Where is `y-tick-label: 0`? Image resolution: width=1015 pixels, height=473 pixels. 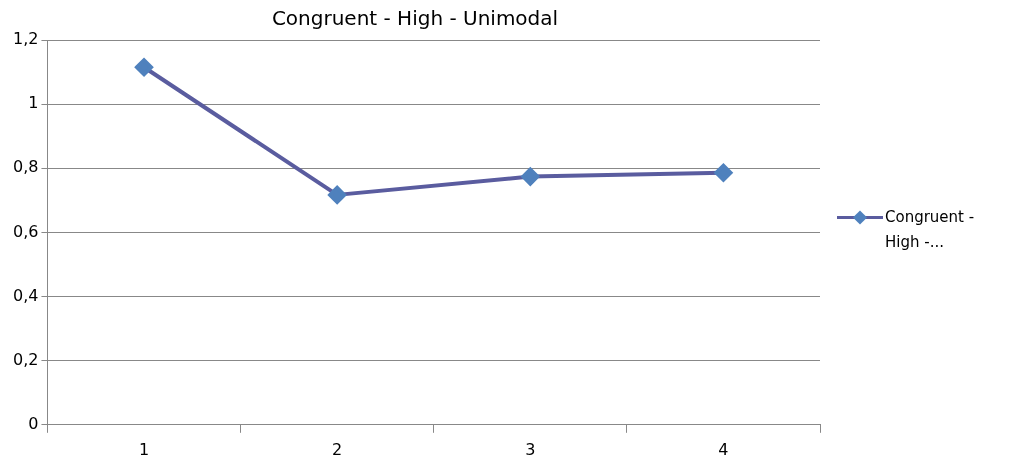
y-tick-label: 0 is located at coordinates (33, 423).